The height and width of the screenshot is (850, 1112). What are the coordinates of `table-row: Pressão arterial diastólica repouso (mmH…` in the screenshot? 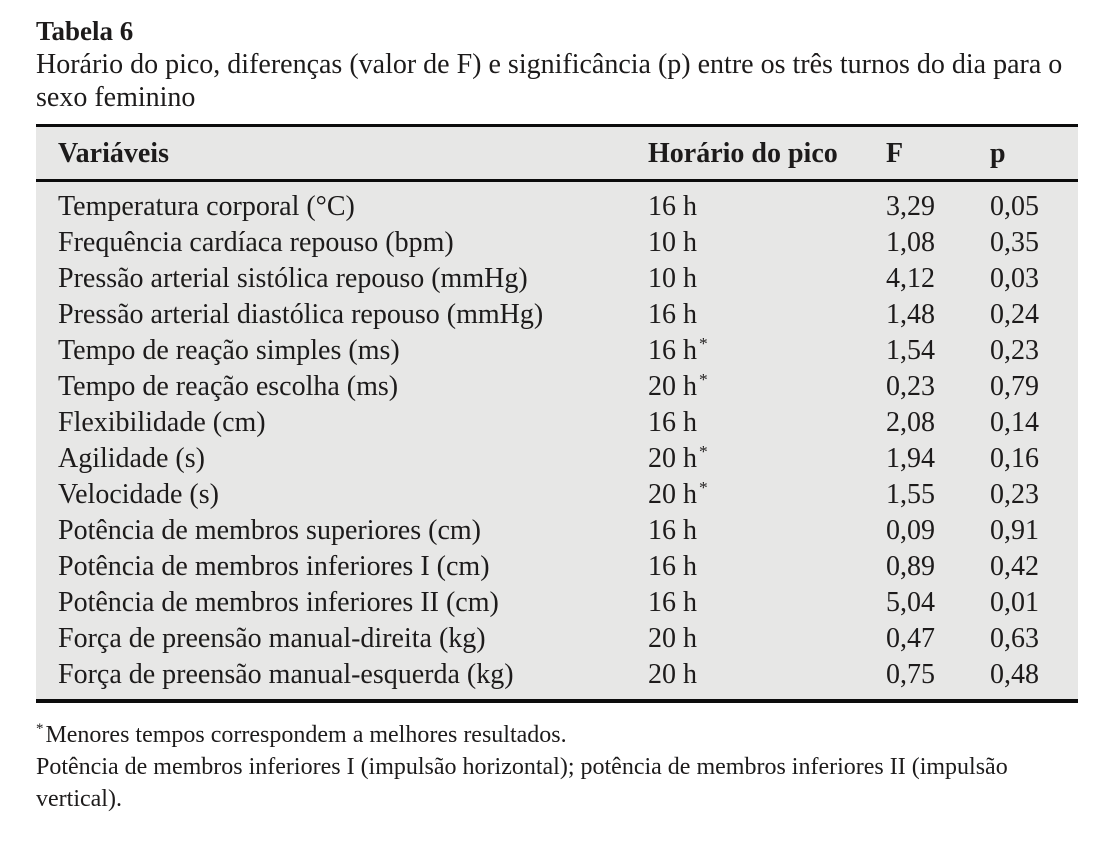 It's located at (557, 315).